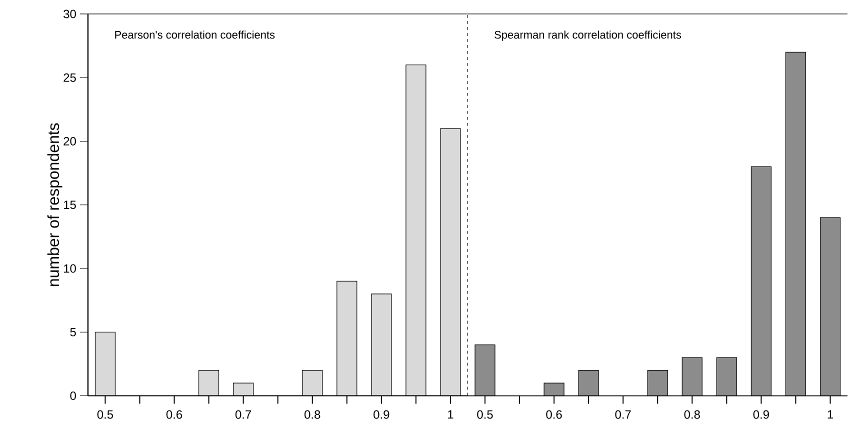 The height and width of the screenshot is (438, 848). I want to click on text: Spearman rank correlation coefficients, so click(588, 35).